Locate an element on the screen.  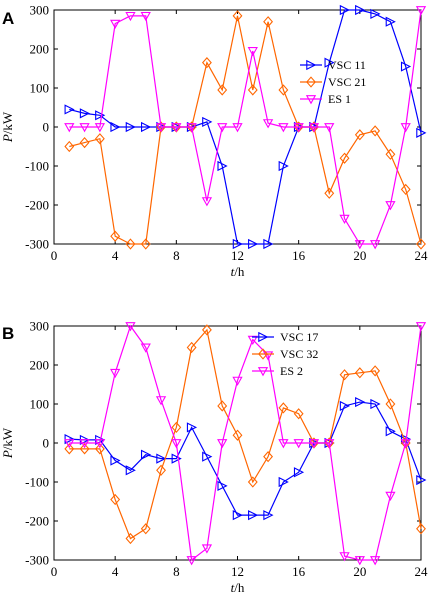
legend: VSC 11 VSC 21 ES 1 is located at coordinates (333, 82).